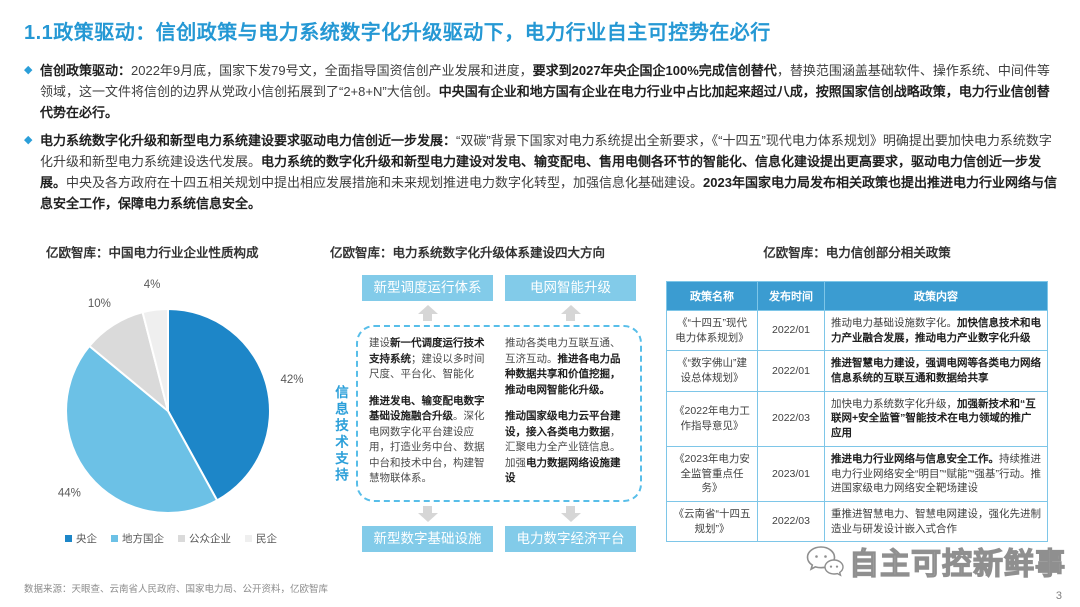  What do you see at coordinates (791, 473) in the screenshot?
I see `policy-date-cell: 2023/01` at bounding box center [791, 473].